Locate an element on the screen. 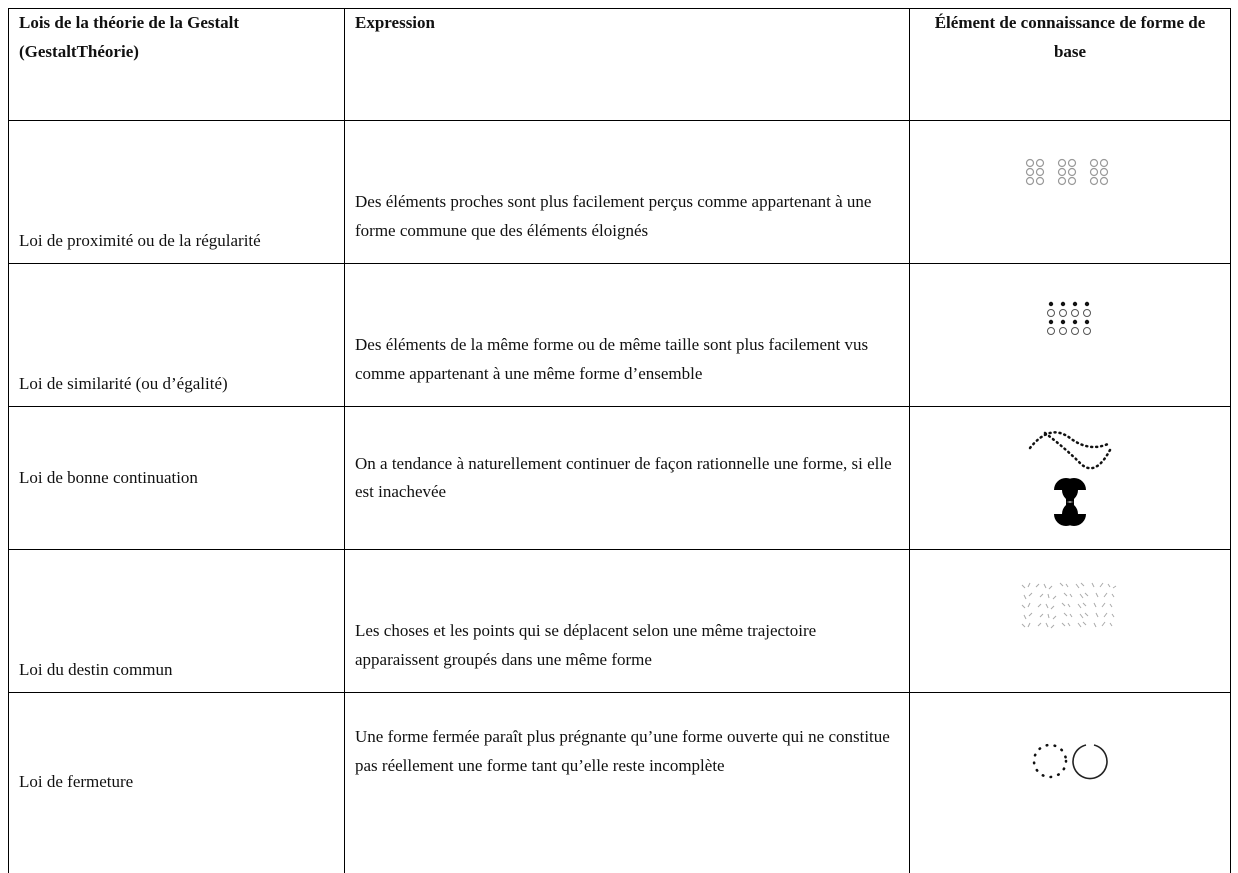 The image size is (1238, 873). continuation-figure is located at coordinates (1070, 479).